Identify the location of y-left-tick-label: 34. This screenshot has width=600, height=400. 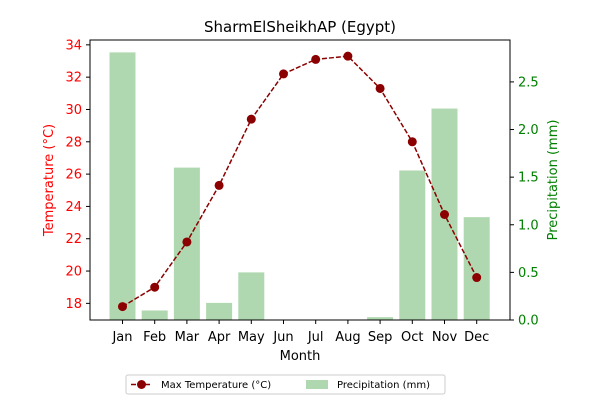
(73, 45).